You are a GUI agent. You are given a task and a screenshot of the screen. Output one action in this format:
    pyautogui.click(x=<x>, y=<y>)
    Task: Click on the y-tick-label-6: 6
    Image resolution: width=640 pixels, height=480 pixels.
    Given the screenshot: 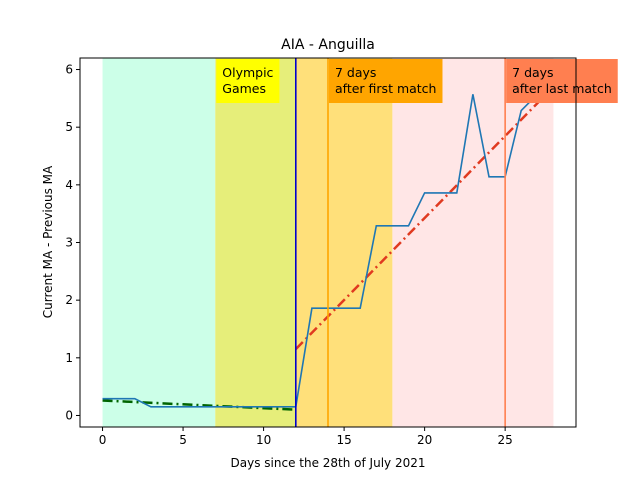 What is the action you would take?
    pyautogui.click(x=69, y=70)
    